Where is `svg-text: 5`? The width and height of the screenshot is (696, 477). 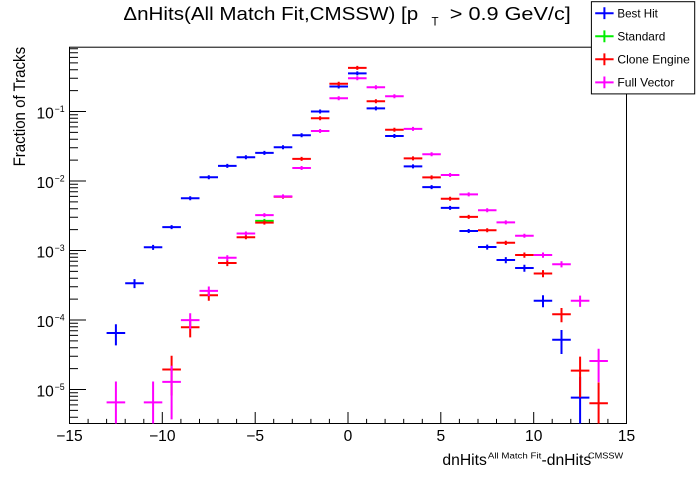 svg-text: 5 is located at coordinates (440, 436).